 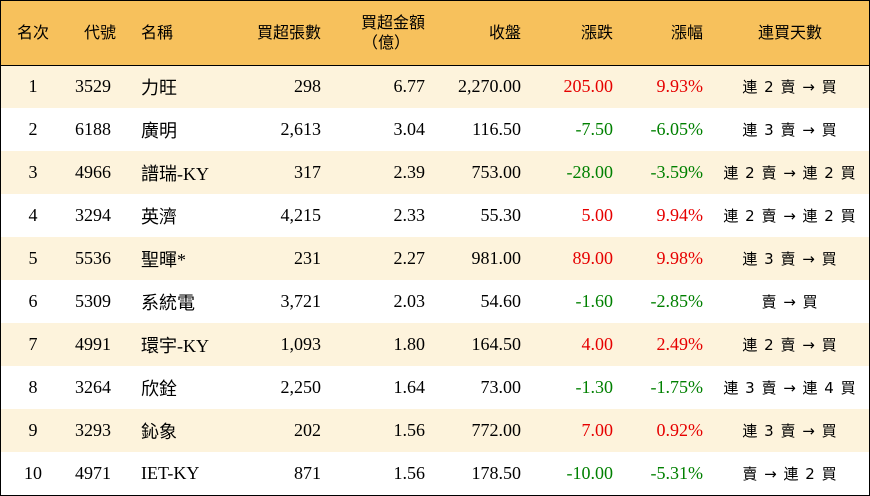 What do you see at coordinates (33, 129) in the screenshot?
I see `cell-rank: 2` at bounding box center [33, 129].